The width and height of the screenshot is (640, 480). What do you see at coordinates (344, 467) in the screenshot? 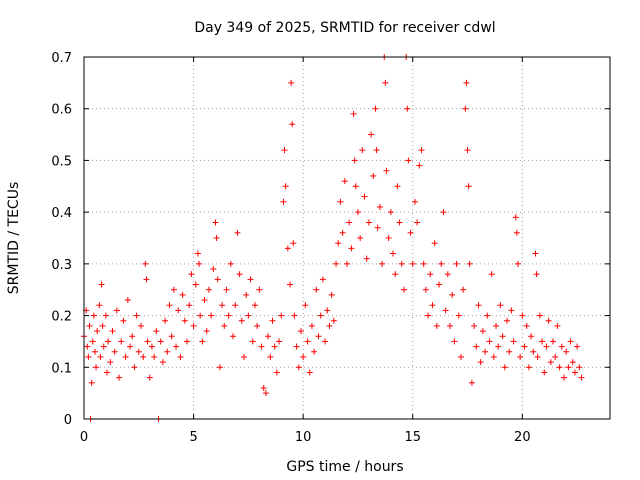
I see `x-axis-label: GPS time / hours` at bounding box center [344, 467].